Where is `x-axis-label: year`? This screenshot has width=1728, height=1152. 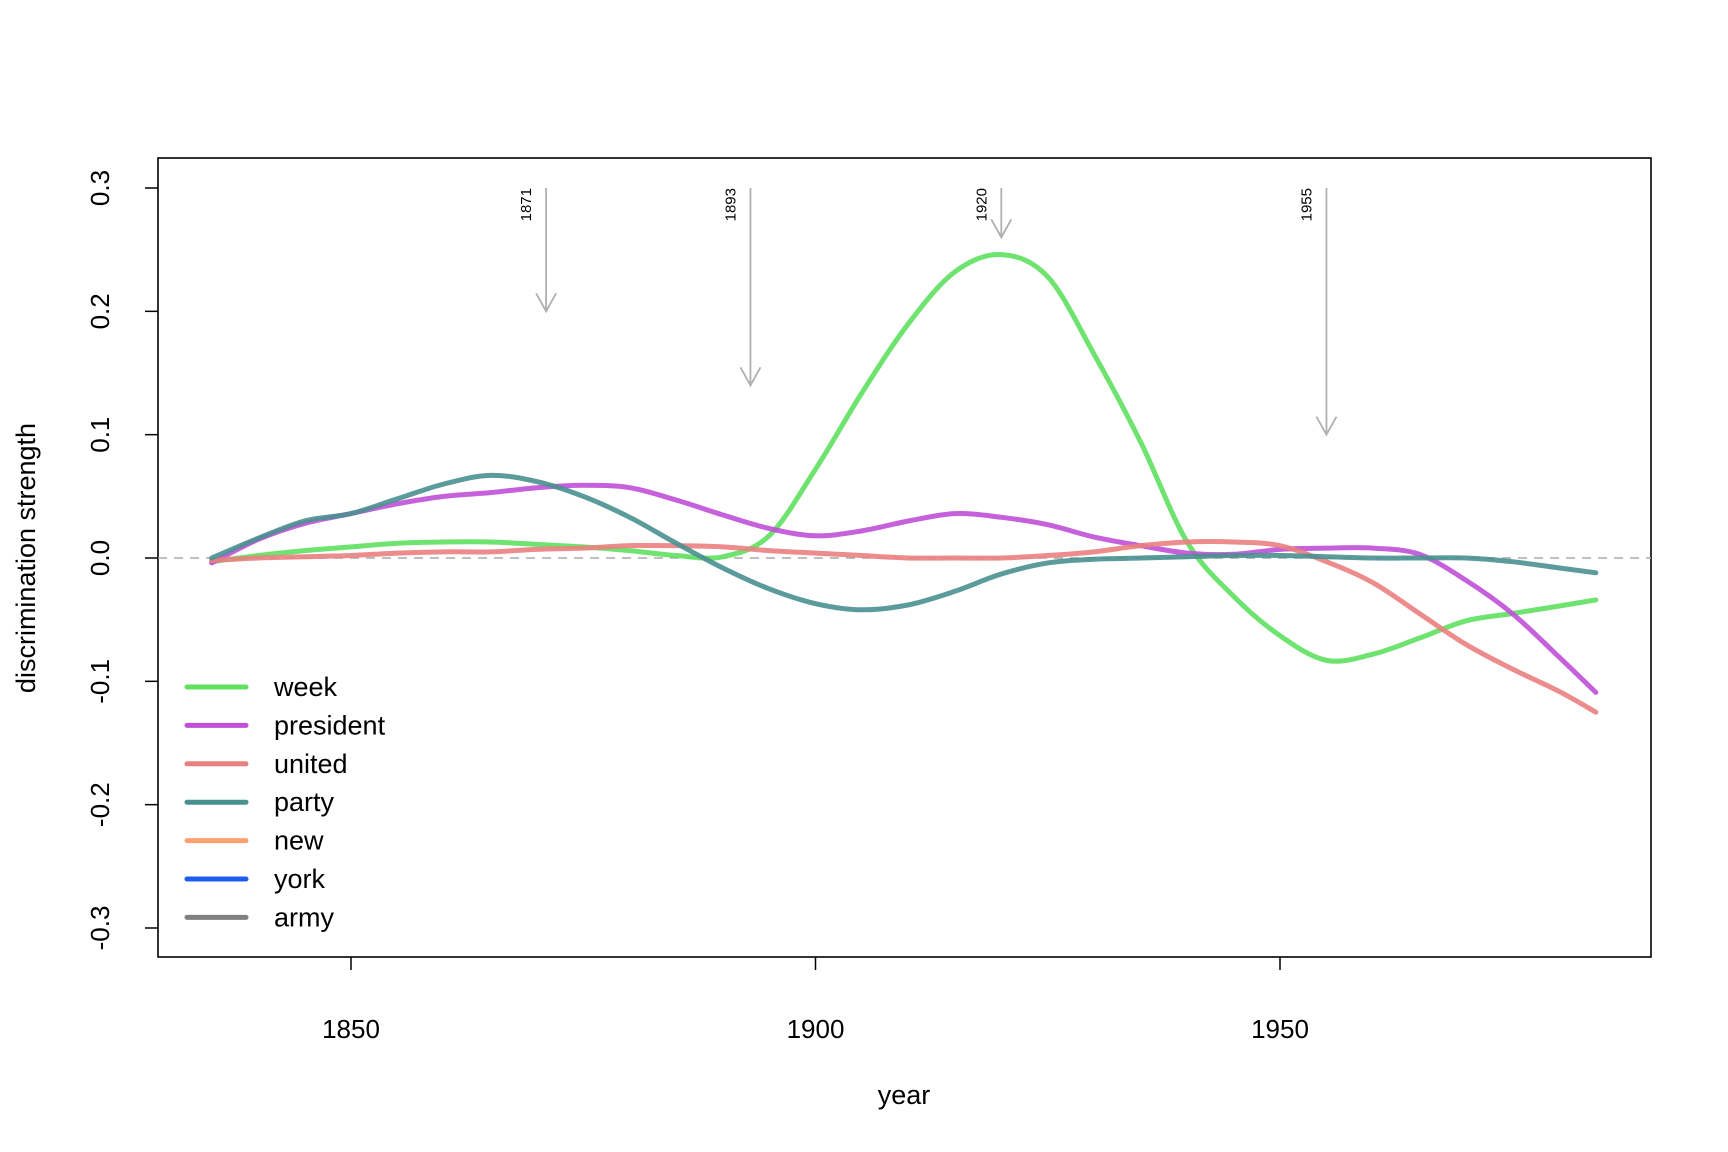
x-axis-label: year is located at coordinates (904, 1095).